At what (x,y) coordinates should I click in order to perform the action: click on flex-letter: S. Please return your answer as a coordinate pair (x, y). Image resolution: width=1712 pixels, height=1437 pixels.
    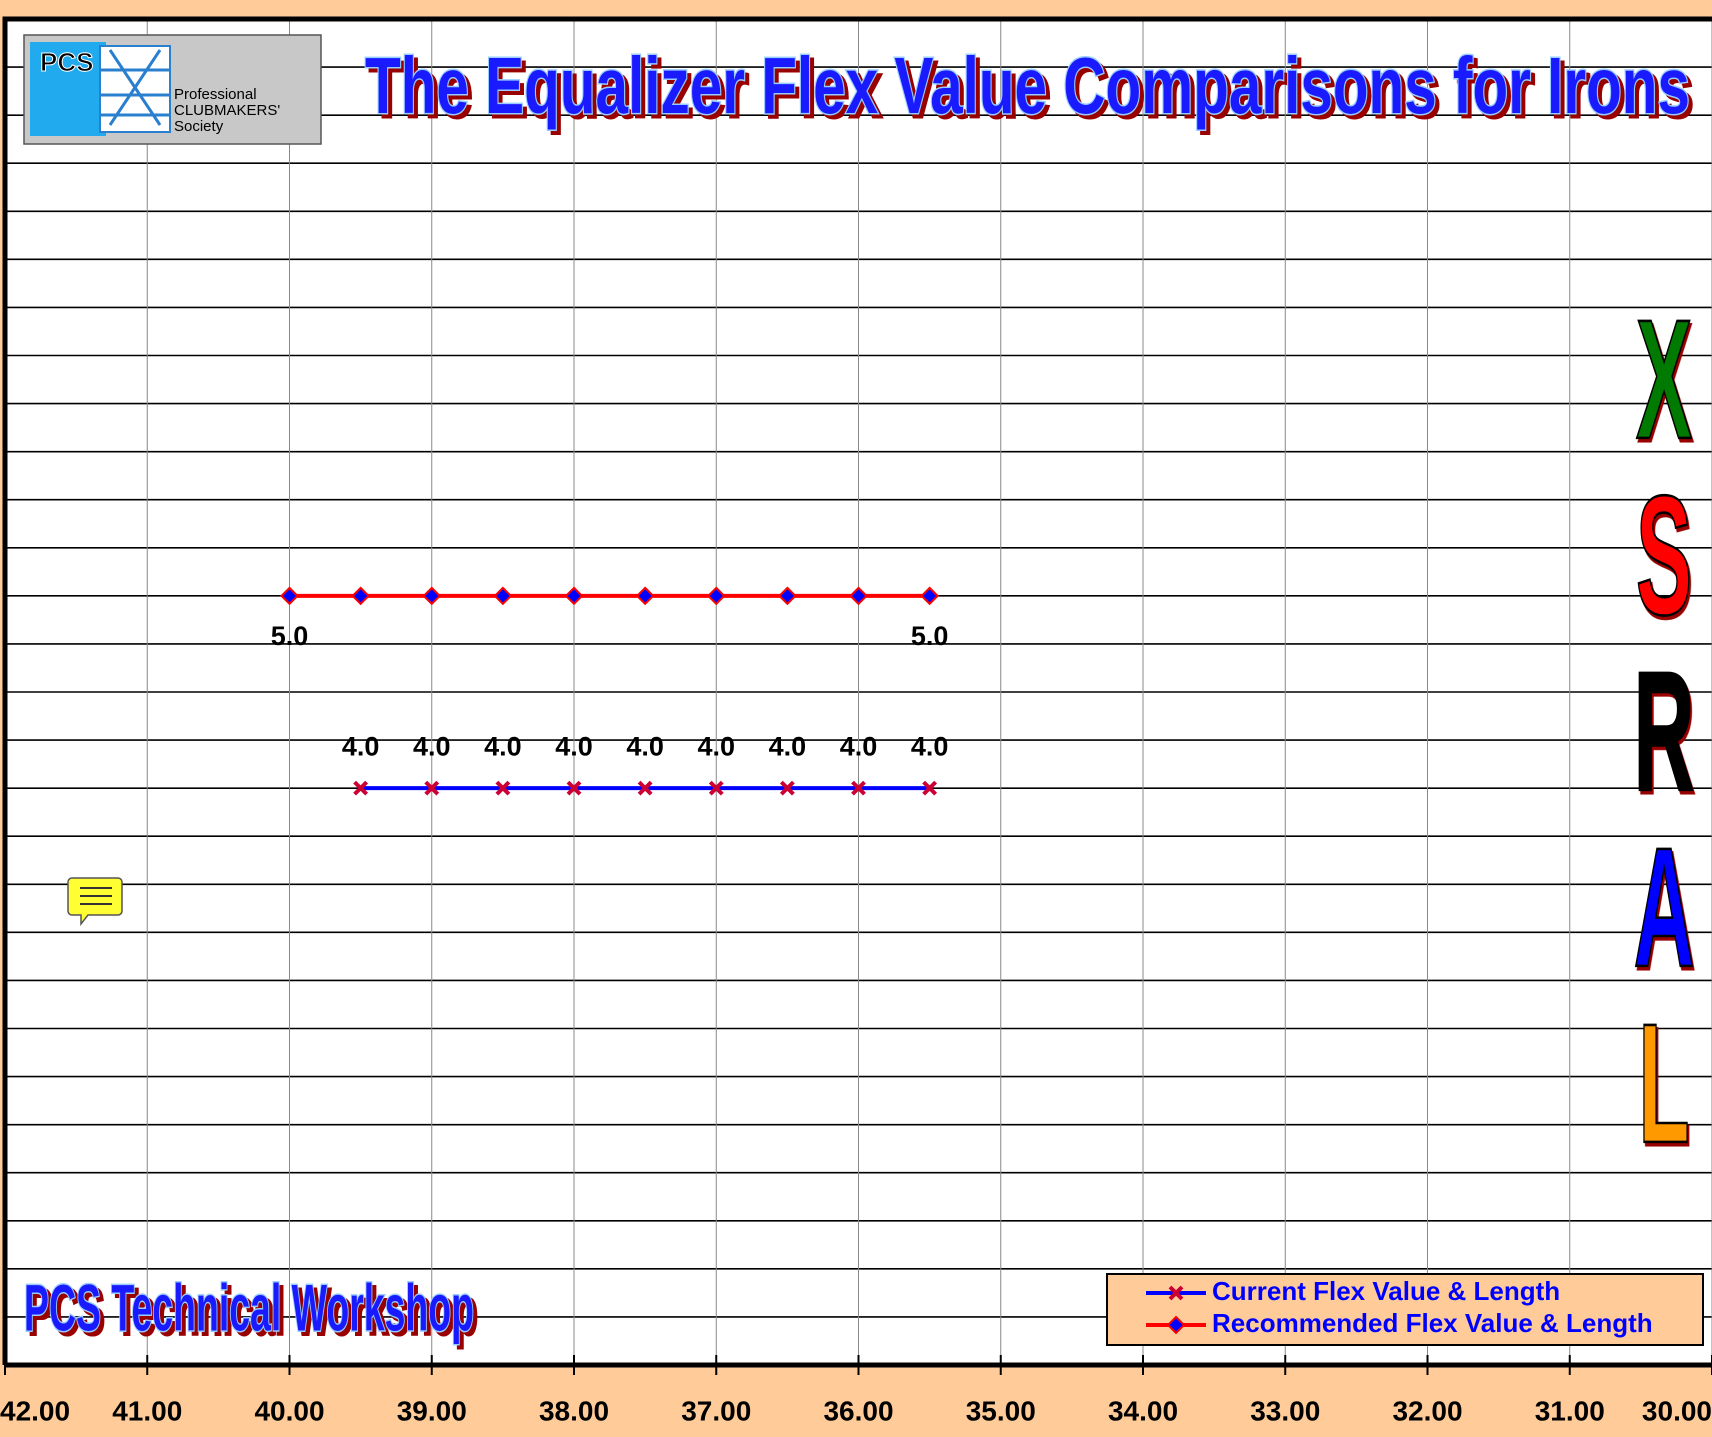
    Looking at the image, I should click on (1664, 556).